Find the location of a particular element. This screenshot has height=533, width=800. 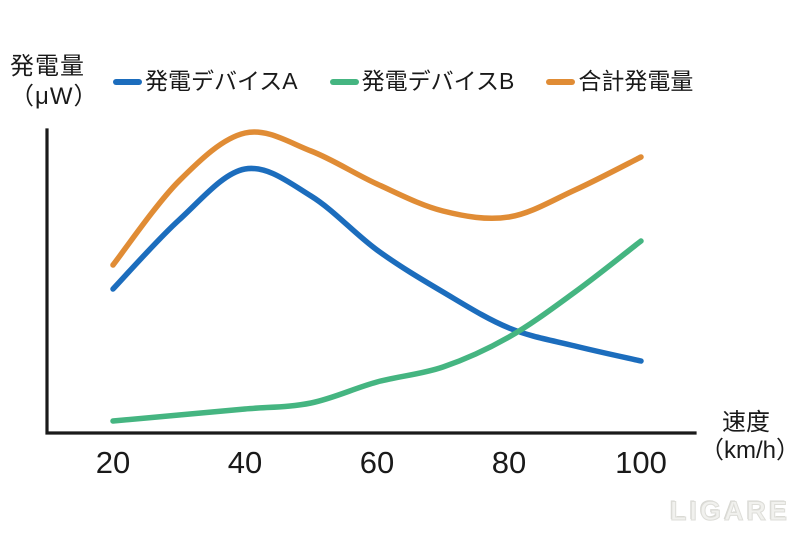

device-a-line-swatch-icon is located at coordinates (127, 82).